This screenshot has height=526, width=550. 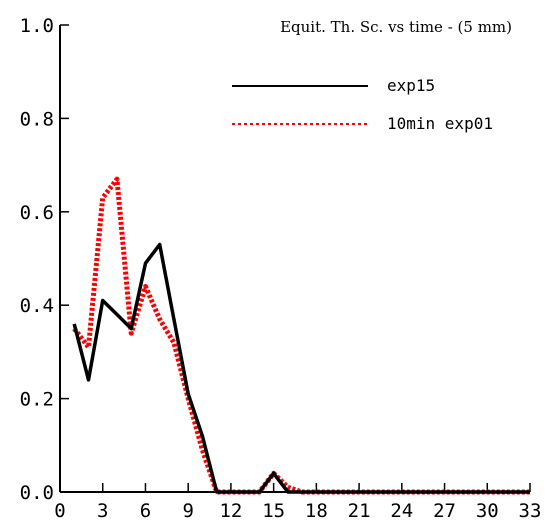 What do you see at coordinates (487, 511) in the screenshot?
I see `x-tick-label: 30` at bounding box center [487, 511].